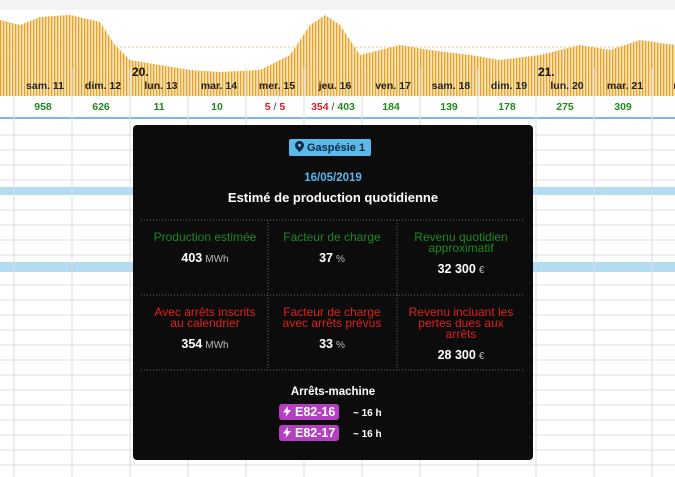 The height and width of the screenshot is (477, 675). What do you see at coordinates (332, 237) in the screenshot?
I see `stat-label: Facteur de charge` at bounding box center [332, 237].